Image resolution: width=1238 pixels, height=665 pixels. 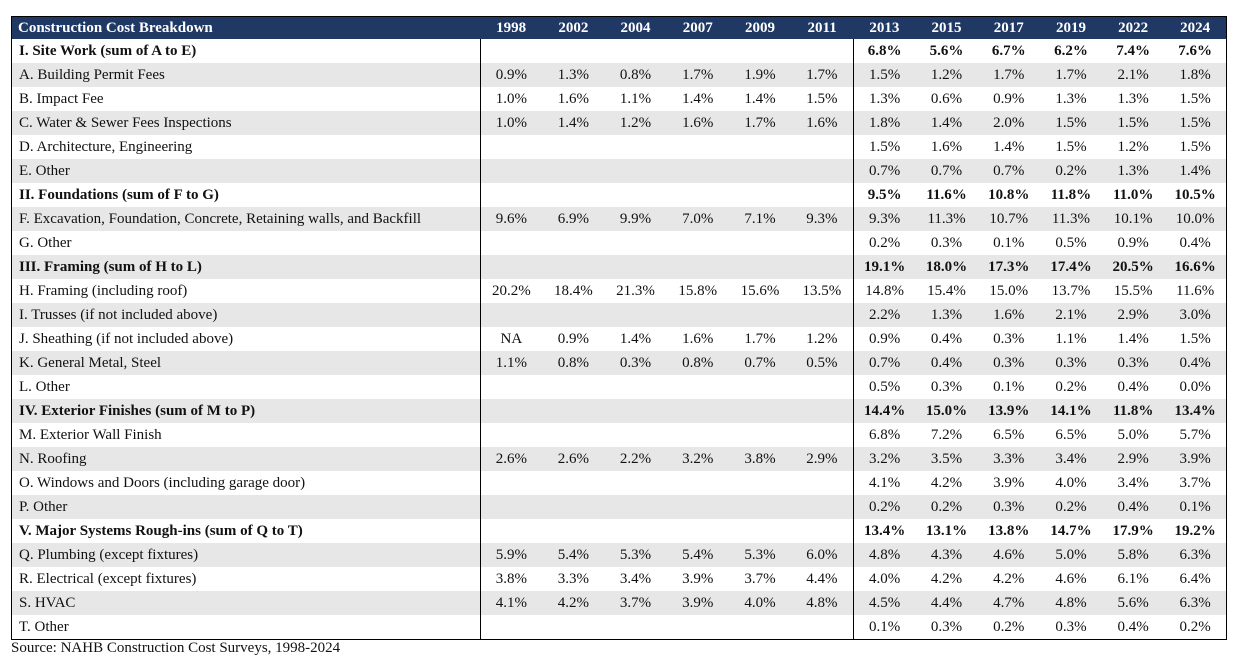 What do you see at coordinates (511, 219) in the screenshot?
I see `cell-1998: 9.6%` at bounding box center [511, 219].